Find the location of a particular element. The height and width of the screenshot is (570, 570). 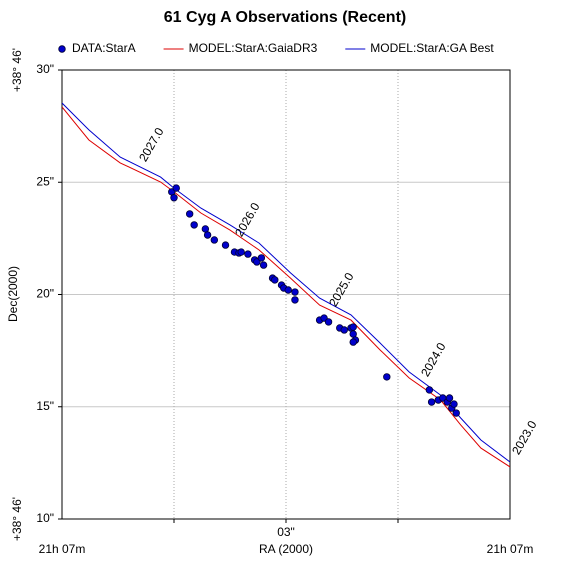

x-tick-label: 03" is located at coordinates (286, 532).